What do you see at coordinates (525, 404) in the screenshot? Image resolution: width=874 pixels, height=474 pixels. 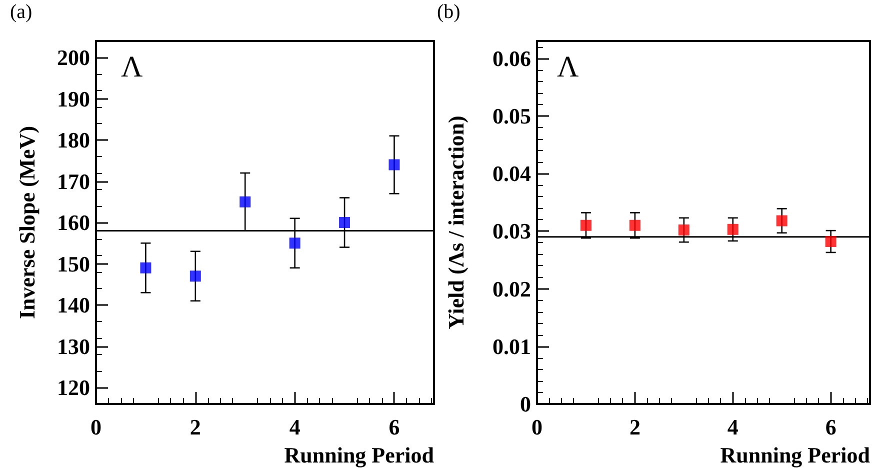 I see `y-tick-label: 0` at bounding box center [525, 404].